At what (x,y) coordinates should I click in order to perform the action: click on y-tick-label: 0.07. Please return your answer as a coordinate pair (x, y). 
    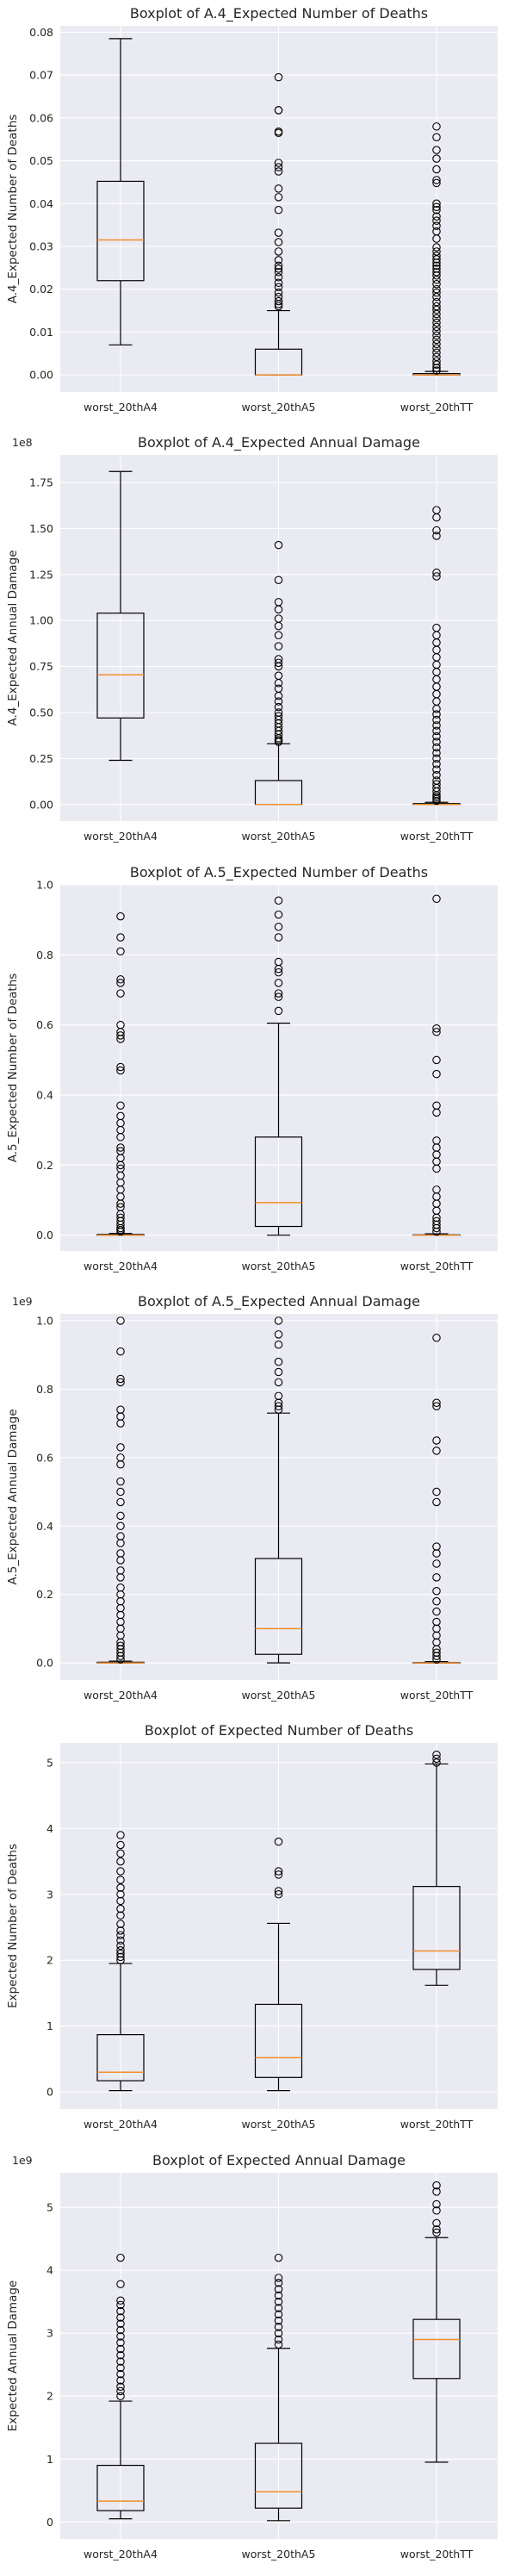
    Looking at the image, I should click on (41, 76).